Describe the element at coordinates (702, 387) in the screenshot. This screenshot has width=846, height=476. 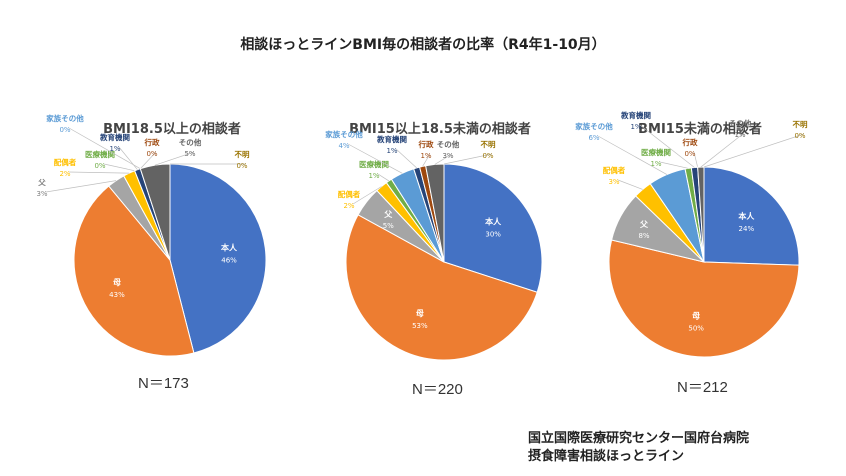
I see `n-count-chart-3: N＝212` at that location.